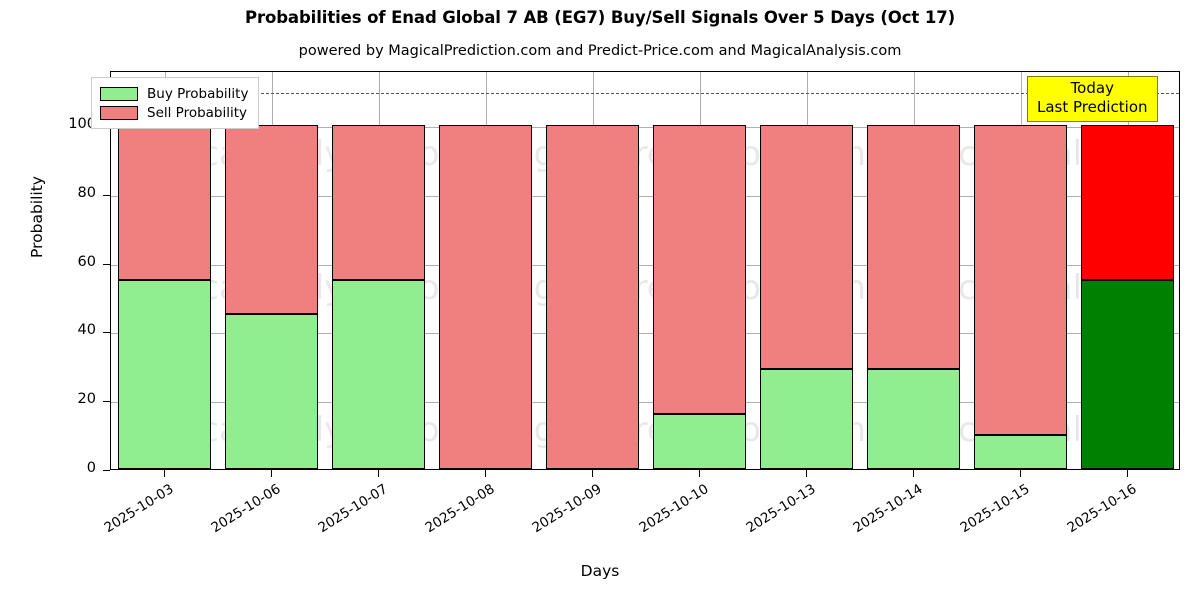 Image resolution: width=1200 pixels, height=600 pixels. I want to click on legend-item-label: Sell Probability, so click(197, 112).